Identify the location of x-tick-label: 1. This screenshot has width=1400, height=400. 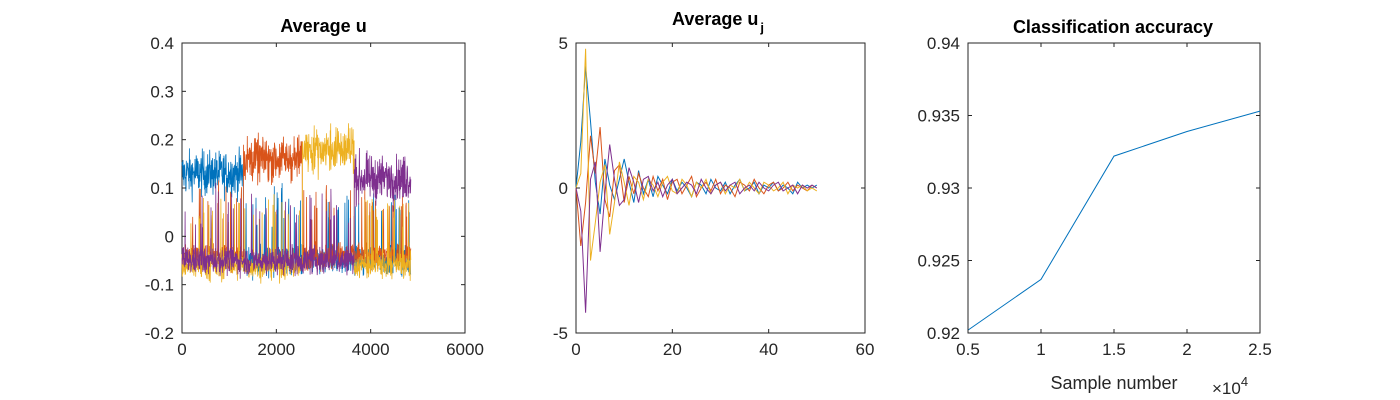
(1040, 349).